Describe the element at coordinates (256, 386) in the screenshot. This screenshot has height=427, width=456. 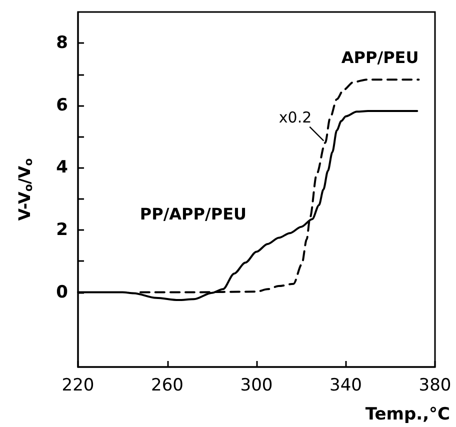
I see `x-tick-label: 300` at that location.